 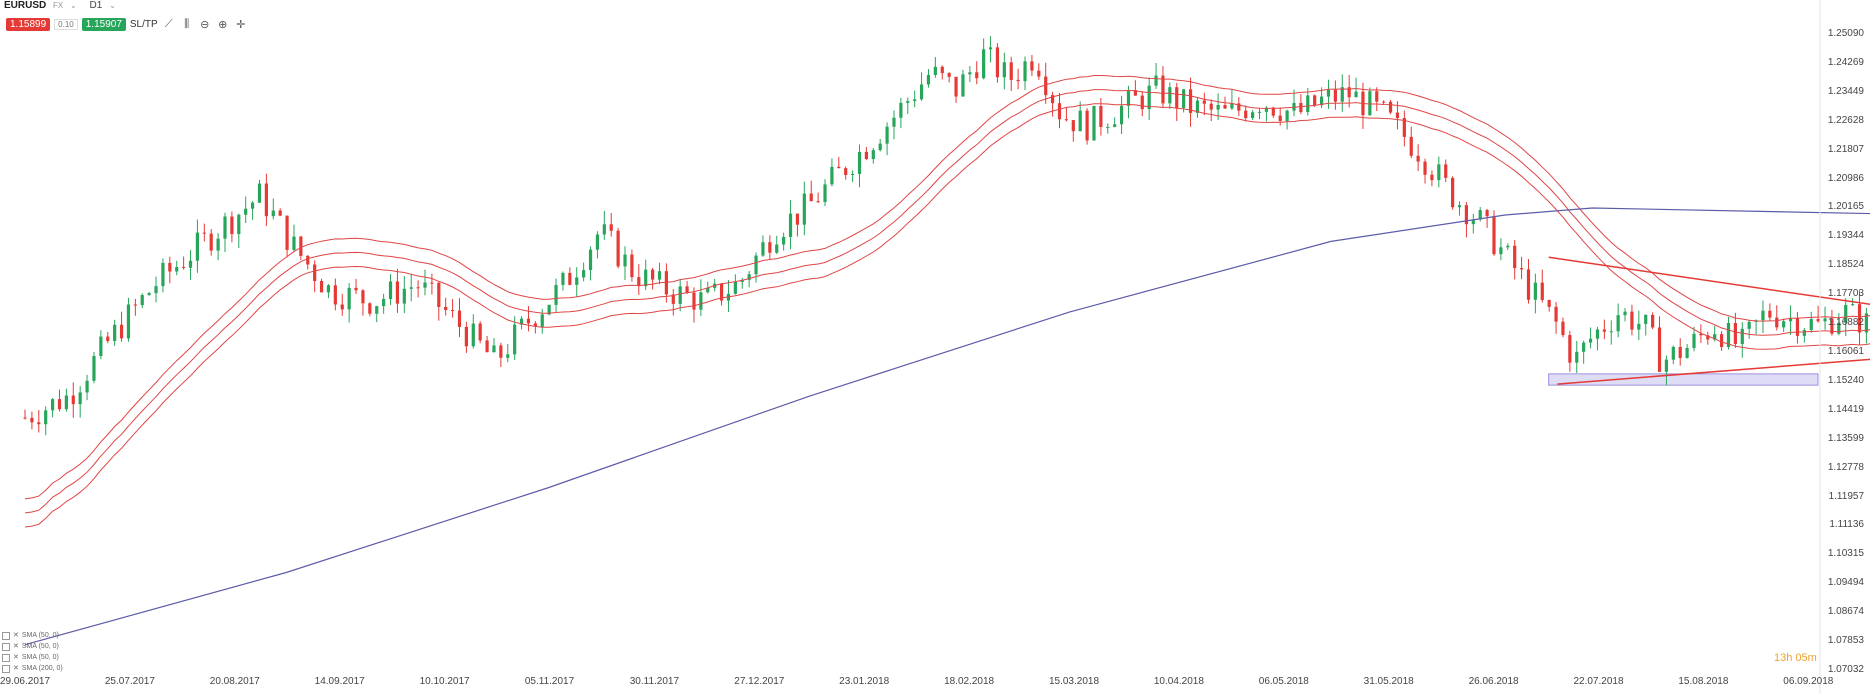 What do you see at coordinates (96, 5) in the screenshot?
I see `timeframe-selector: D1` at bounding box center [96, 5].